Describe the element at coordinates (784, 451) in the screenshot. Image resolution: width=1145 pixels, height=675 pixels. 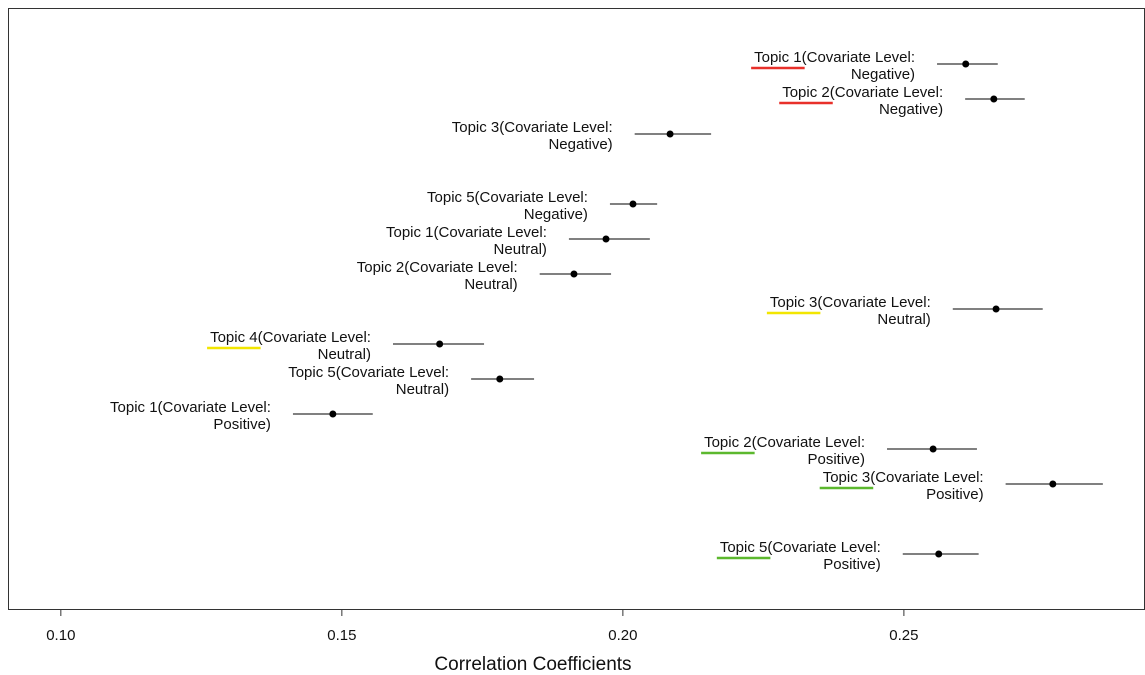
I see `category-label: Topic 2(Covariate Level: Positive)` at that location.